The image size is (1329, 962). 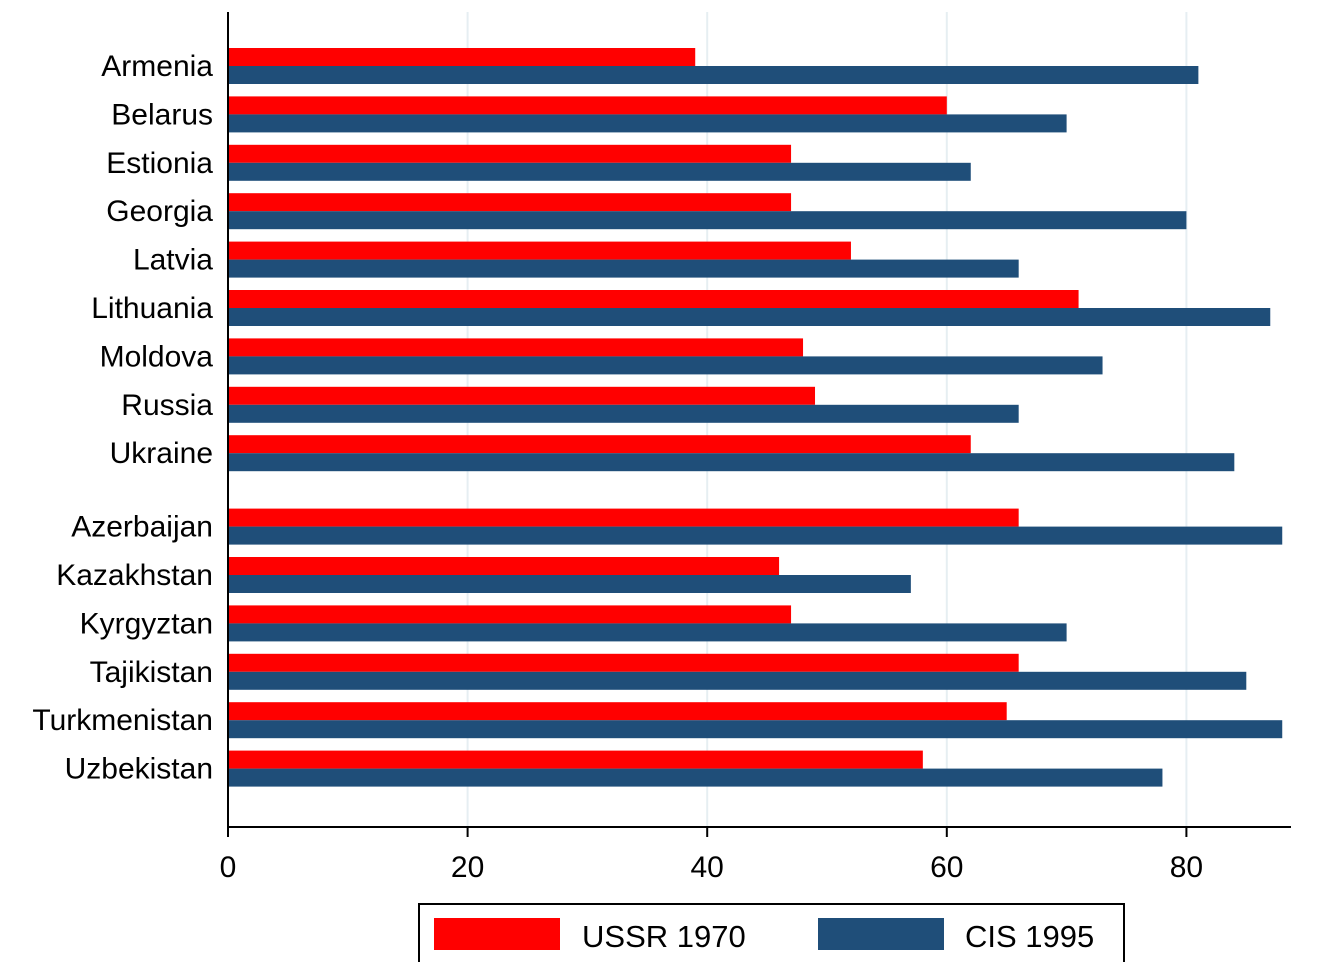 I want to click on bar-lithuania-ussr-1970, so click(x=653, y=299).